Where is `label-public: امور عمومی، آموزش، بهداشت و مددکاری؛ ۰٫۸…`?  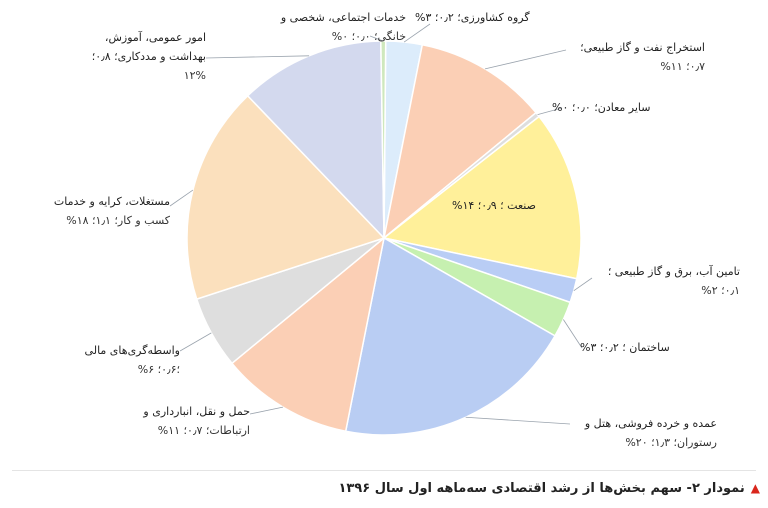
label-public: امور عمومی، آموزش، بهداشت و مددکاری؛ ۰٫۸… is located at coordinates (148, 56).